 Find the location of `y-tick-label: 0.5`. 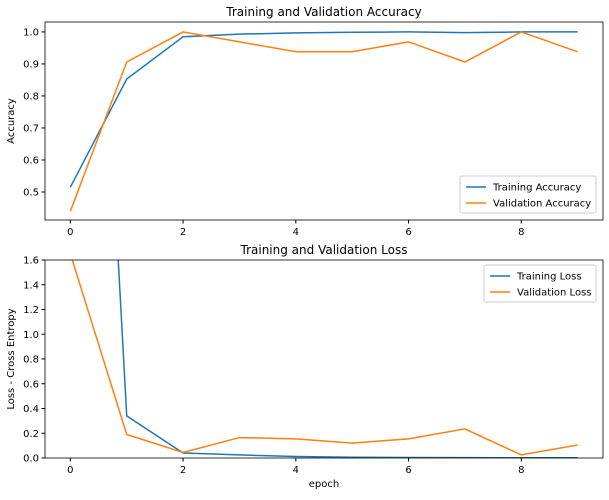

y-tick-label: 0.5 is located at coordinates (31, 192).